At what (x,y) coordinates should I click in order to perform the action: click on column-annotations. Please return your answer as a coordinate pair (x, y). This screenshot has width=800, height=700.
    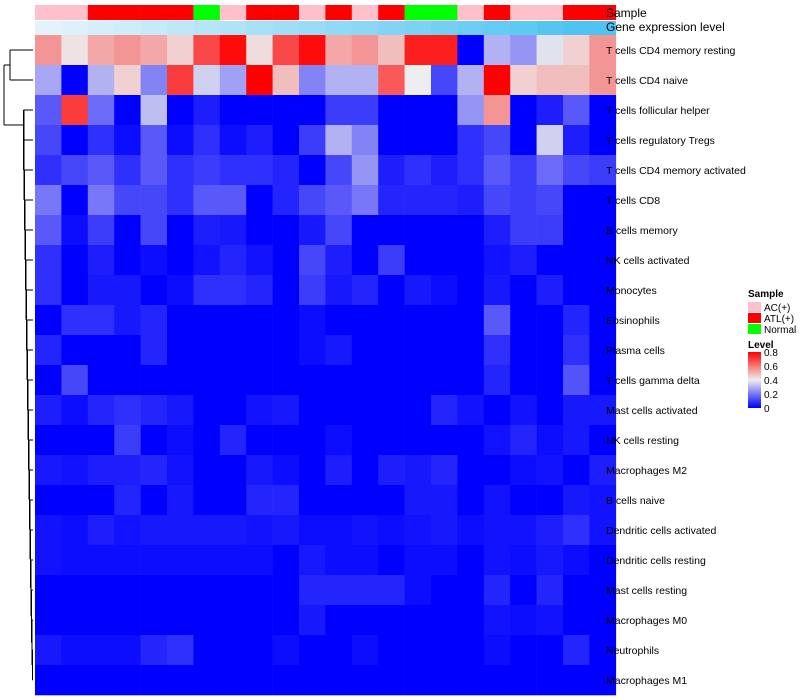
    Looking at the image, I should click on (326, 20).